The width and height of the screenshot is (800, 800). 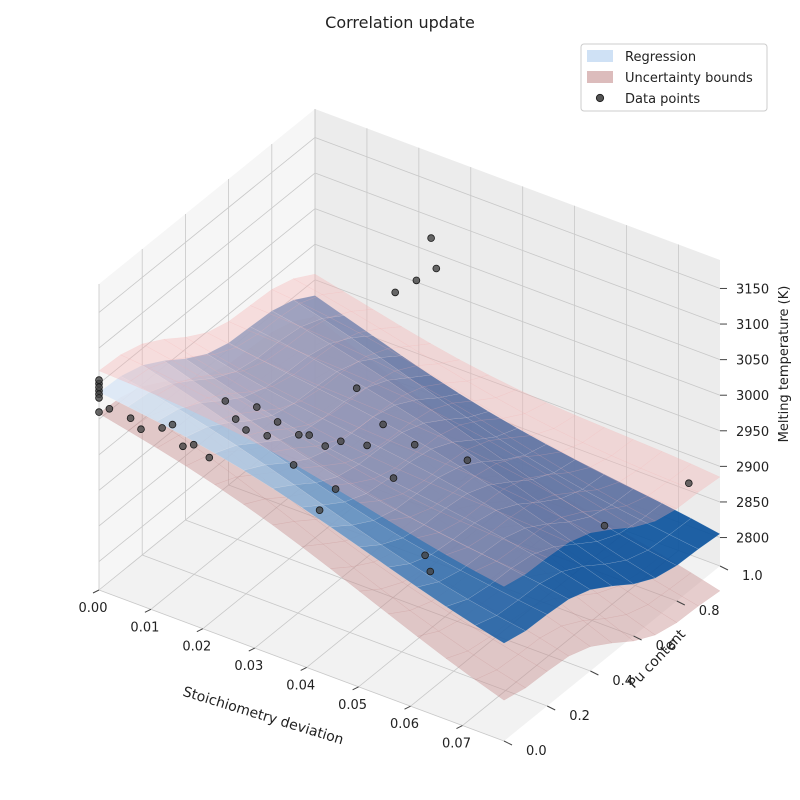 I want to click on y-tick-label: 0.8, so click(x=709, y=611).